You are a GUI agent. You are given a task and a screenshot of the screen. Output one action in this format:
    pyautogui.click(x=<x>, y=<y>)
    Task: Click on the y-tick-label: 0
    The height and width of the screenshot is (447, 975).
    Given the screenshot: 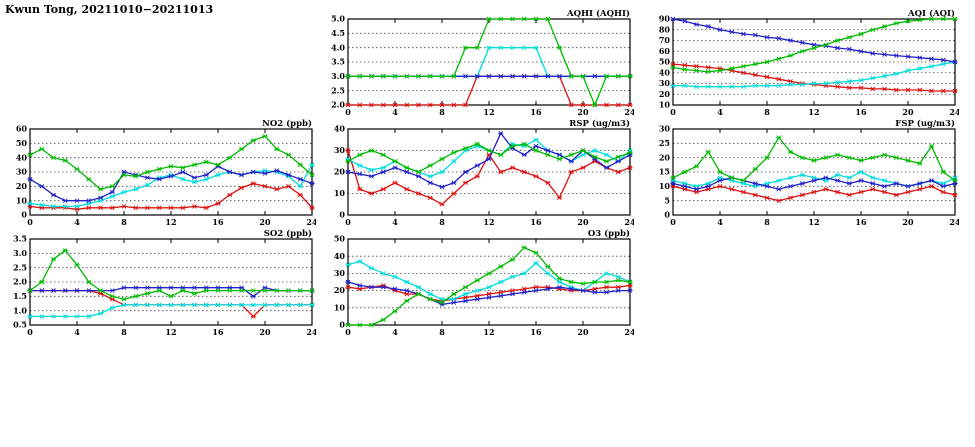 What is the action you would take?
    pyautogui.click(x=24, y=215)
    